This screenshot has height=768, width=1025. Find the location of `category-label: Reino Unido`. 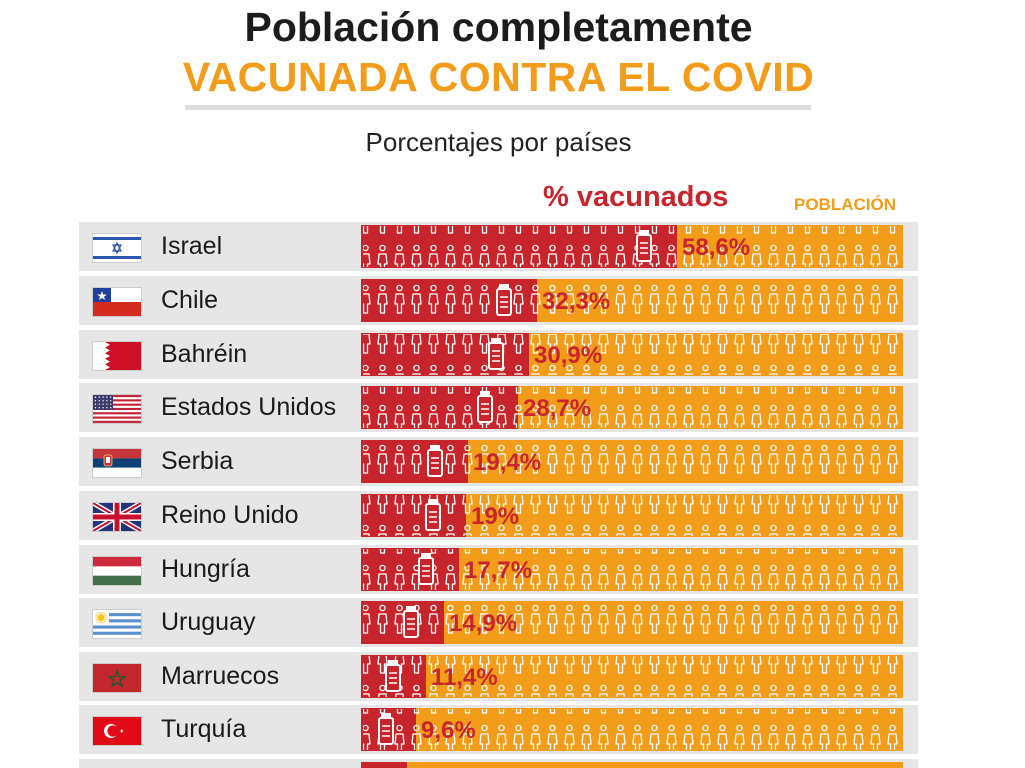

category-label: Reino Unido is located at coordinates (230, 515).